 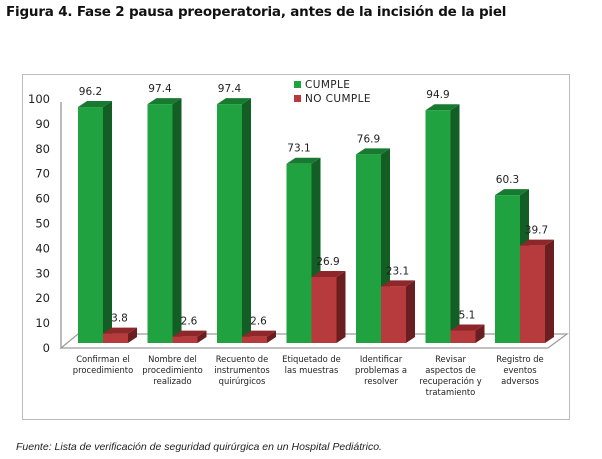 I want to click on legend: CUMPLE NO CUMPLE, so click(x=332, y=92).